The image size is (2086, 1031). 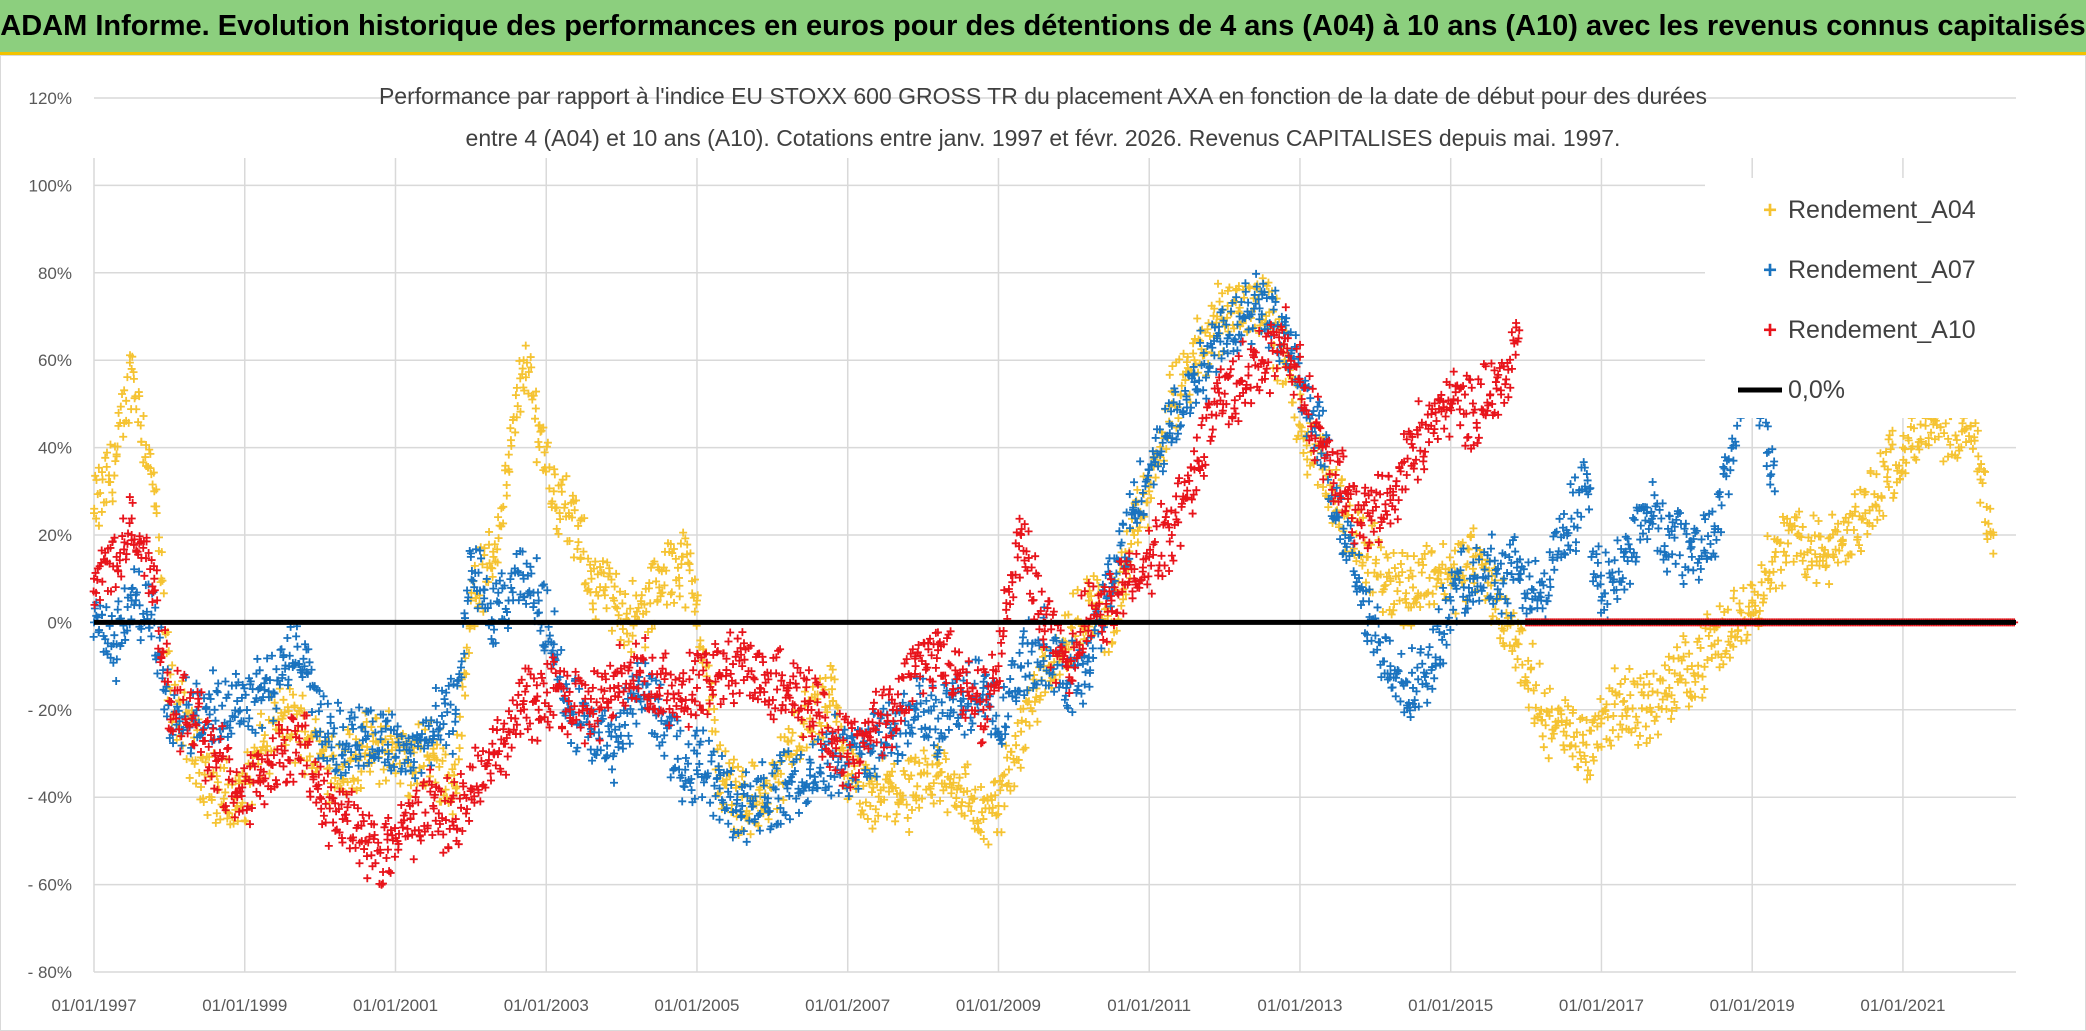 What do you see at coordinates (50, 972) in the screenshot?
I see `y-tick-label: - 80%` at bounding box center [50, 972].